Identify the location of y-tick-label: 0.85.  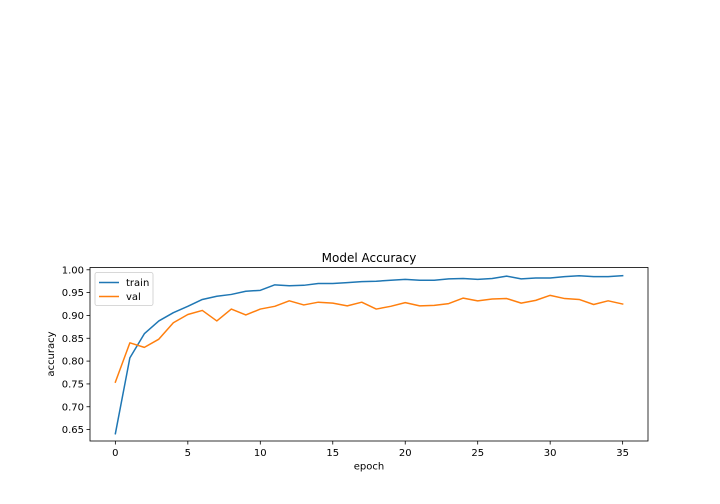
(73, 339).